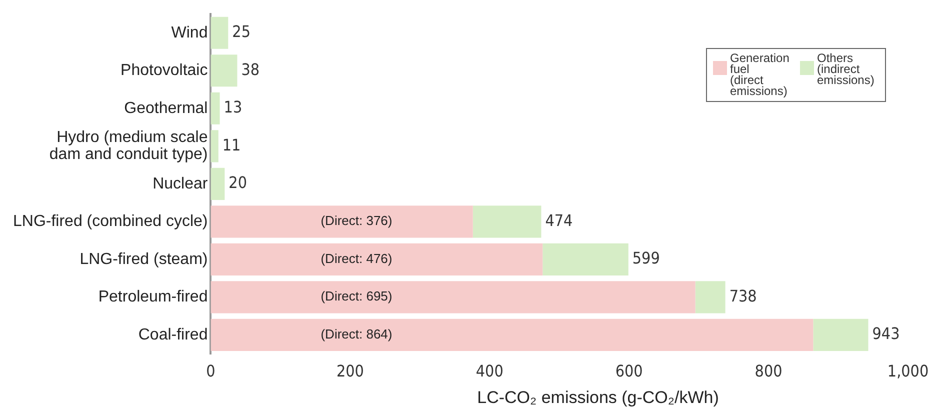  Describe the element at coordinates (356, 258) in the screenshot. I see `data-label: (Direct: 476)` at that location.